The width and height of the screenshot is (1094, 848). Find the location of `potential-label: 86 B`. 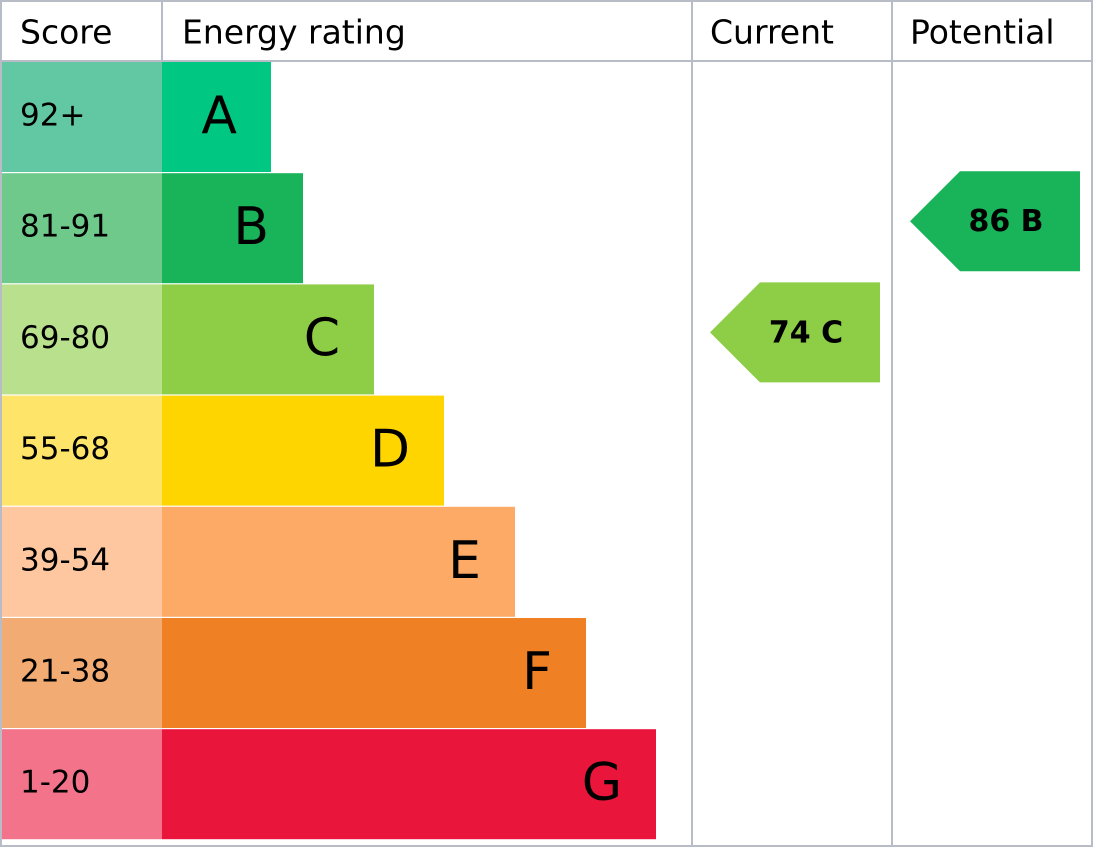

potential-label: 86 B is located at coordinates (1005, 221).